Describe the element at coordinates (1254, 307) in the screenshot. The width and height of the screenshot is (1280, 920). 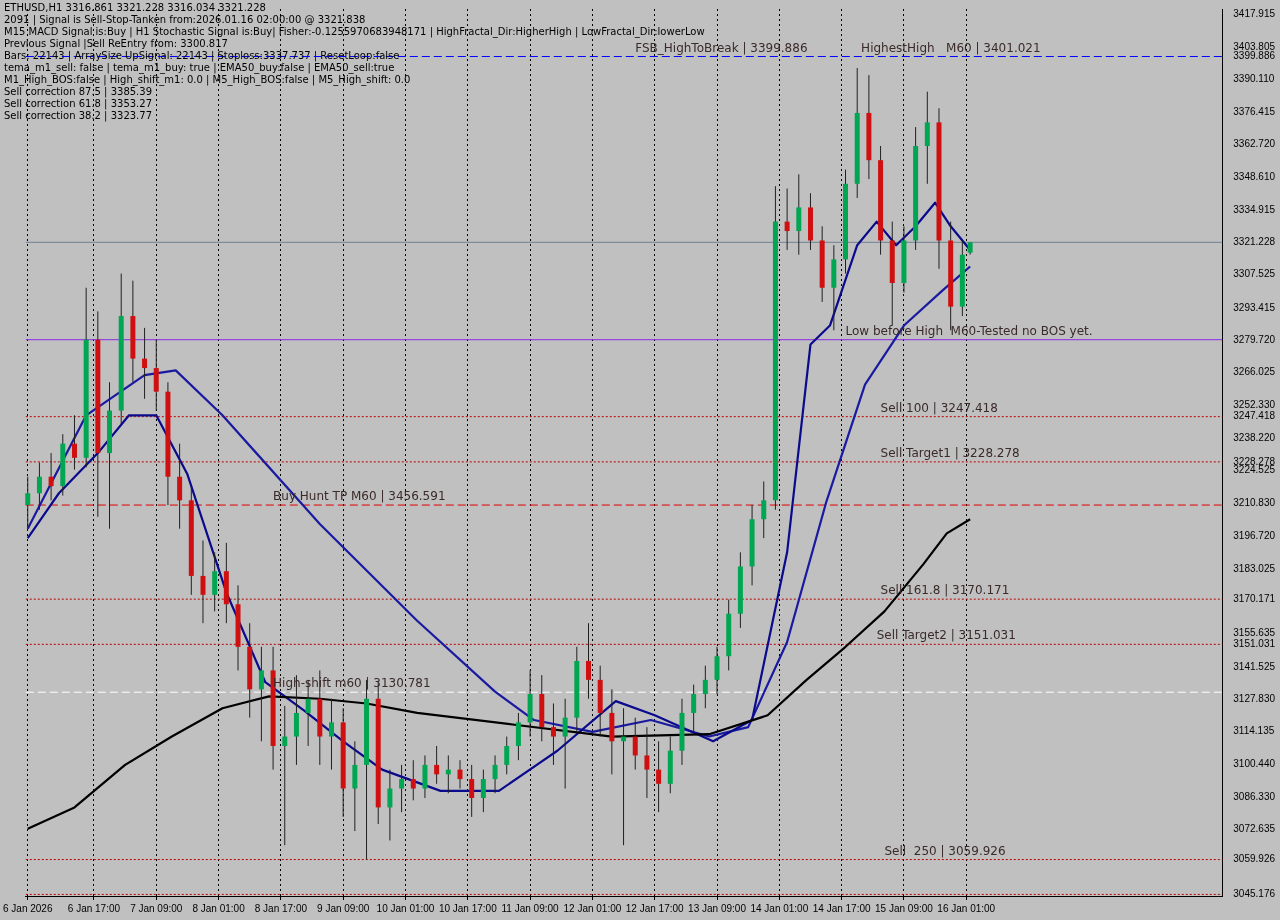
I see `y-tick-label: 3293.415` at that location.